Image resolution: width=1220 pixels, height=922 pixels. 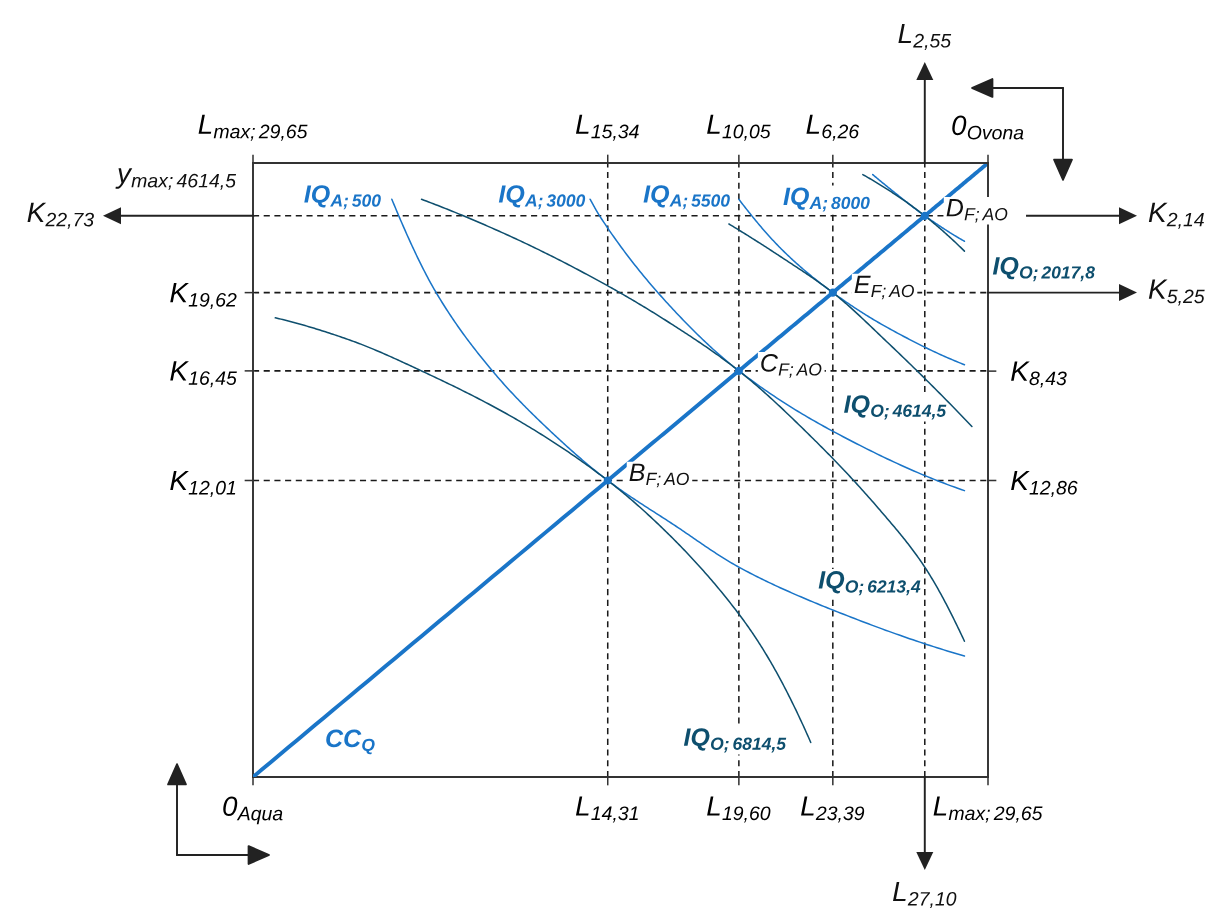 I want to click on x-tick-label: 0$_{Aqua}$, so click(x=253, y=810).